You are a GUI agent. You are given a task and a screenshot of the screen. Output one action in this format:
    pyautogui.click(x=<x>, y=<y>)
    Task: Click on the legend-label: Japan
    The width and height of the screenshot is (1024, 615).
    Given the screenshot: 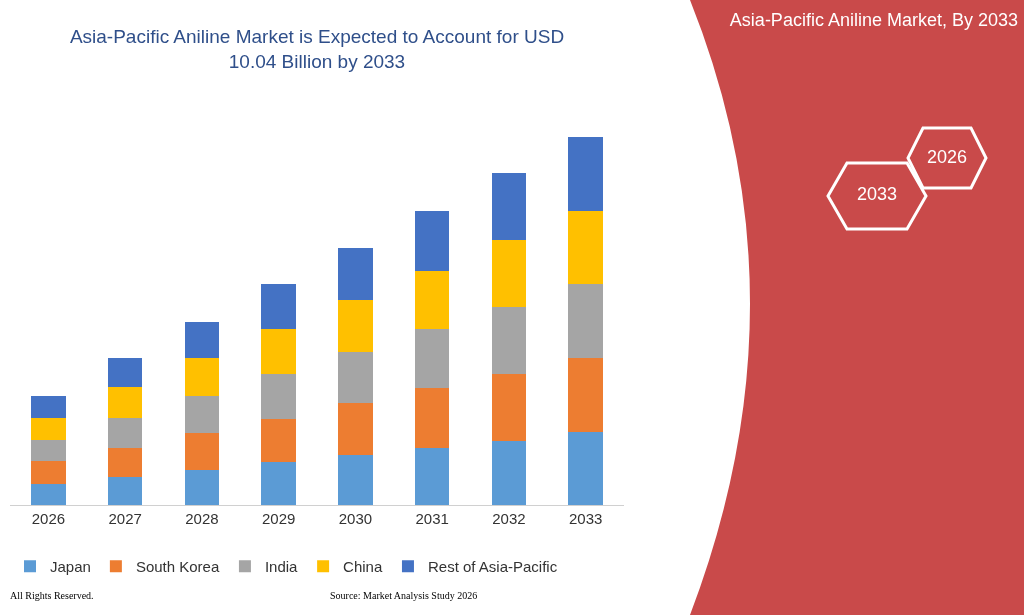 What is the action you would take?
    pyautogui.click(x=70, y=567)
    